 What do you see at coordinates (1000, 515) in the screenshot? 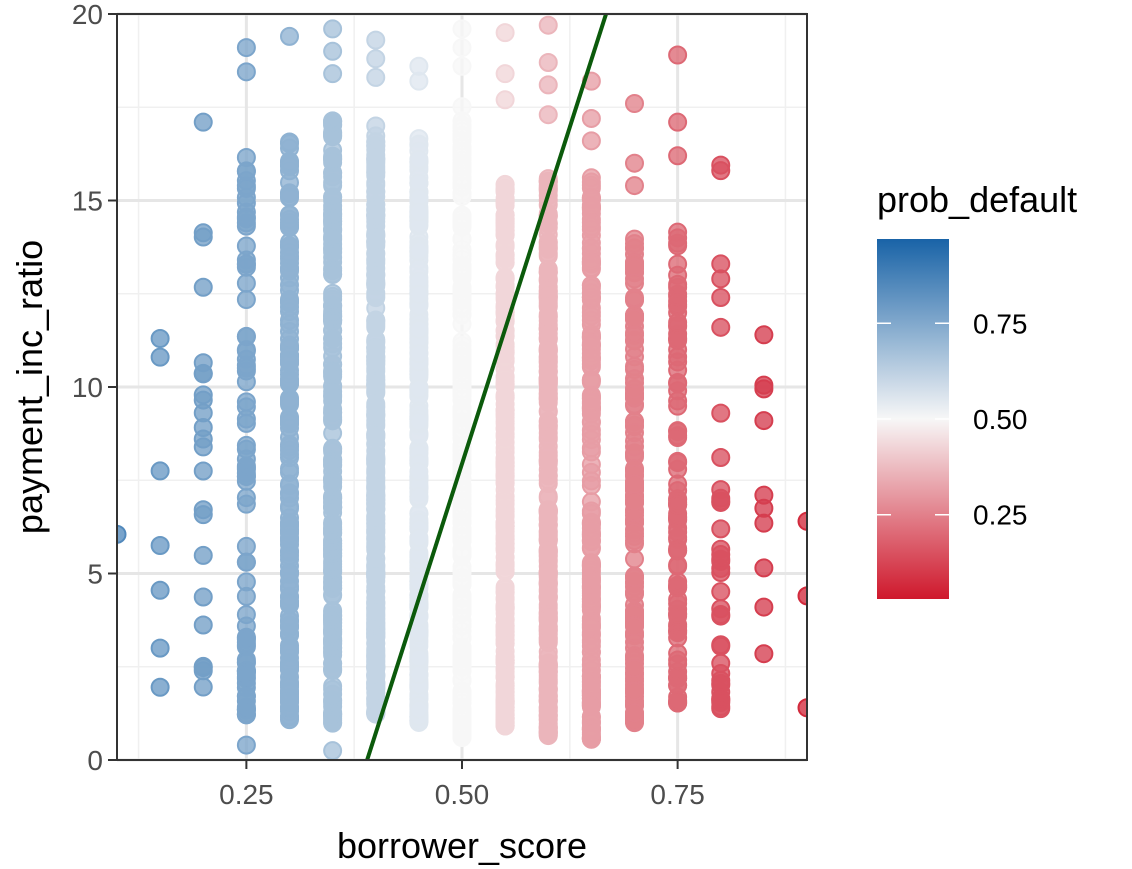
I see `legend-label: 0.25` at bounding box center [1000, 515].